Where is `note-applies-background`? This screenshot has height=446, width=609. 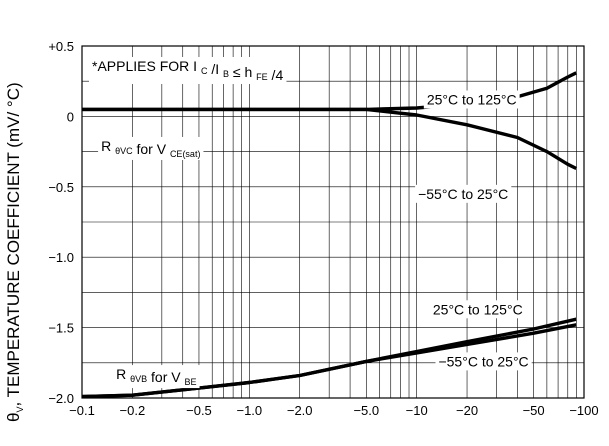 note-applies-background is located at coordinates (188, 70).